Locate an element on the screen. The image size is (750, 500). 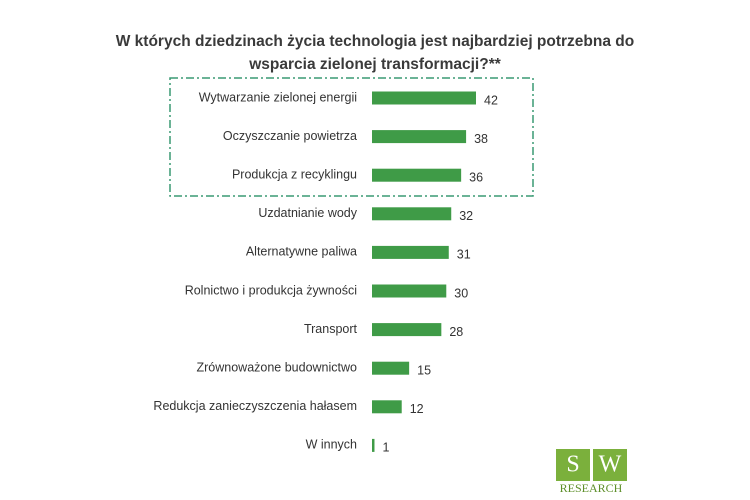
value-label: 1 is located at coordinates (385, 448).